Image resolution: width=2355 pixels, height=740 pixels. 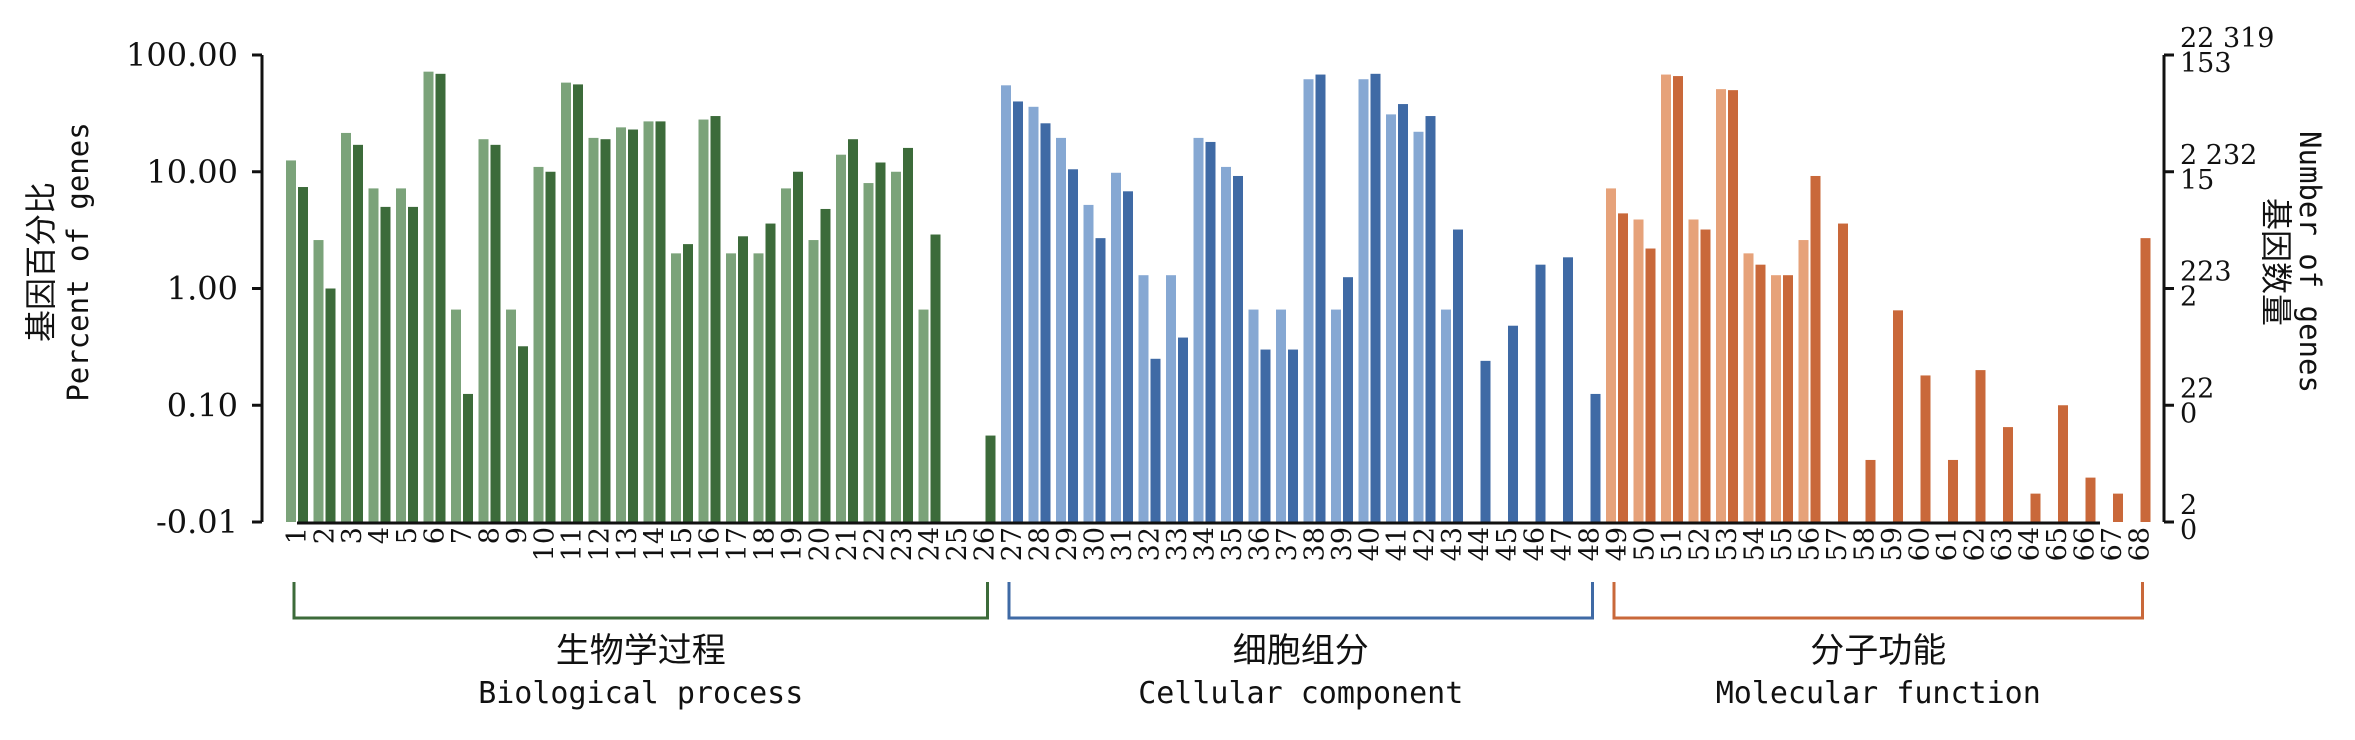 What do you see at coordinates (1617, 544) in the screenshot?
I see `x-tick-label: 49` at bounding box center [1617, 544].